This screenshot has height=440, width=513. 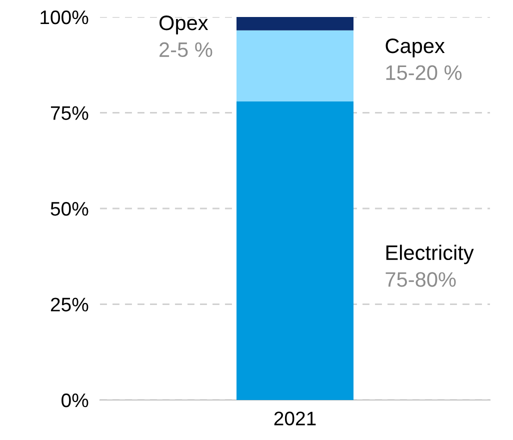 What do you see at coordinates (75, 400) in the screenshot?
I see `y-tick-label: 0%` at bounding box center [75, 400].